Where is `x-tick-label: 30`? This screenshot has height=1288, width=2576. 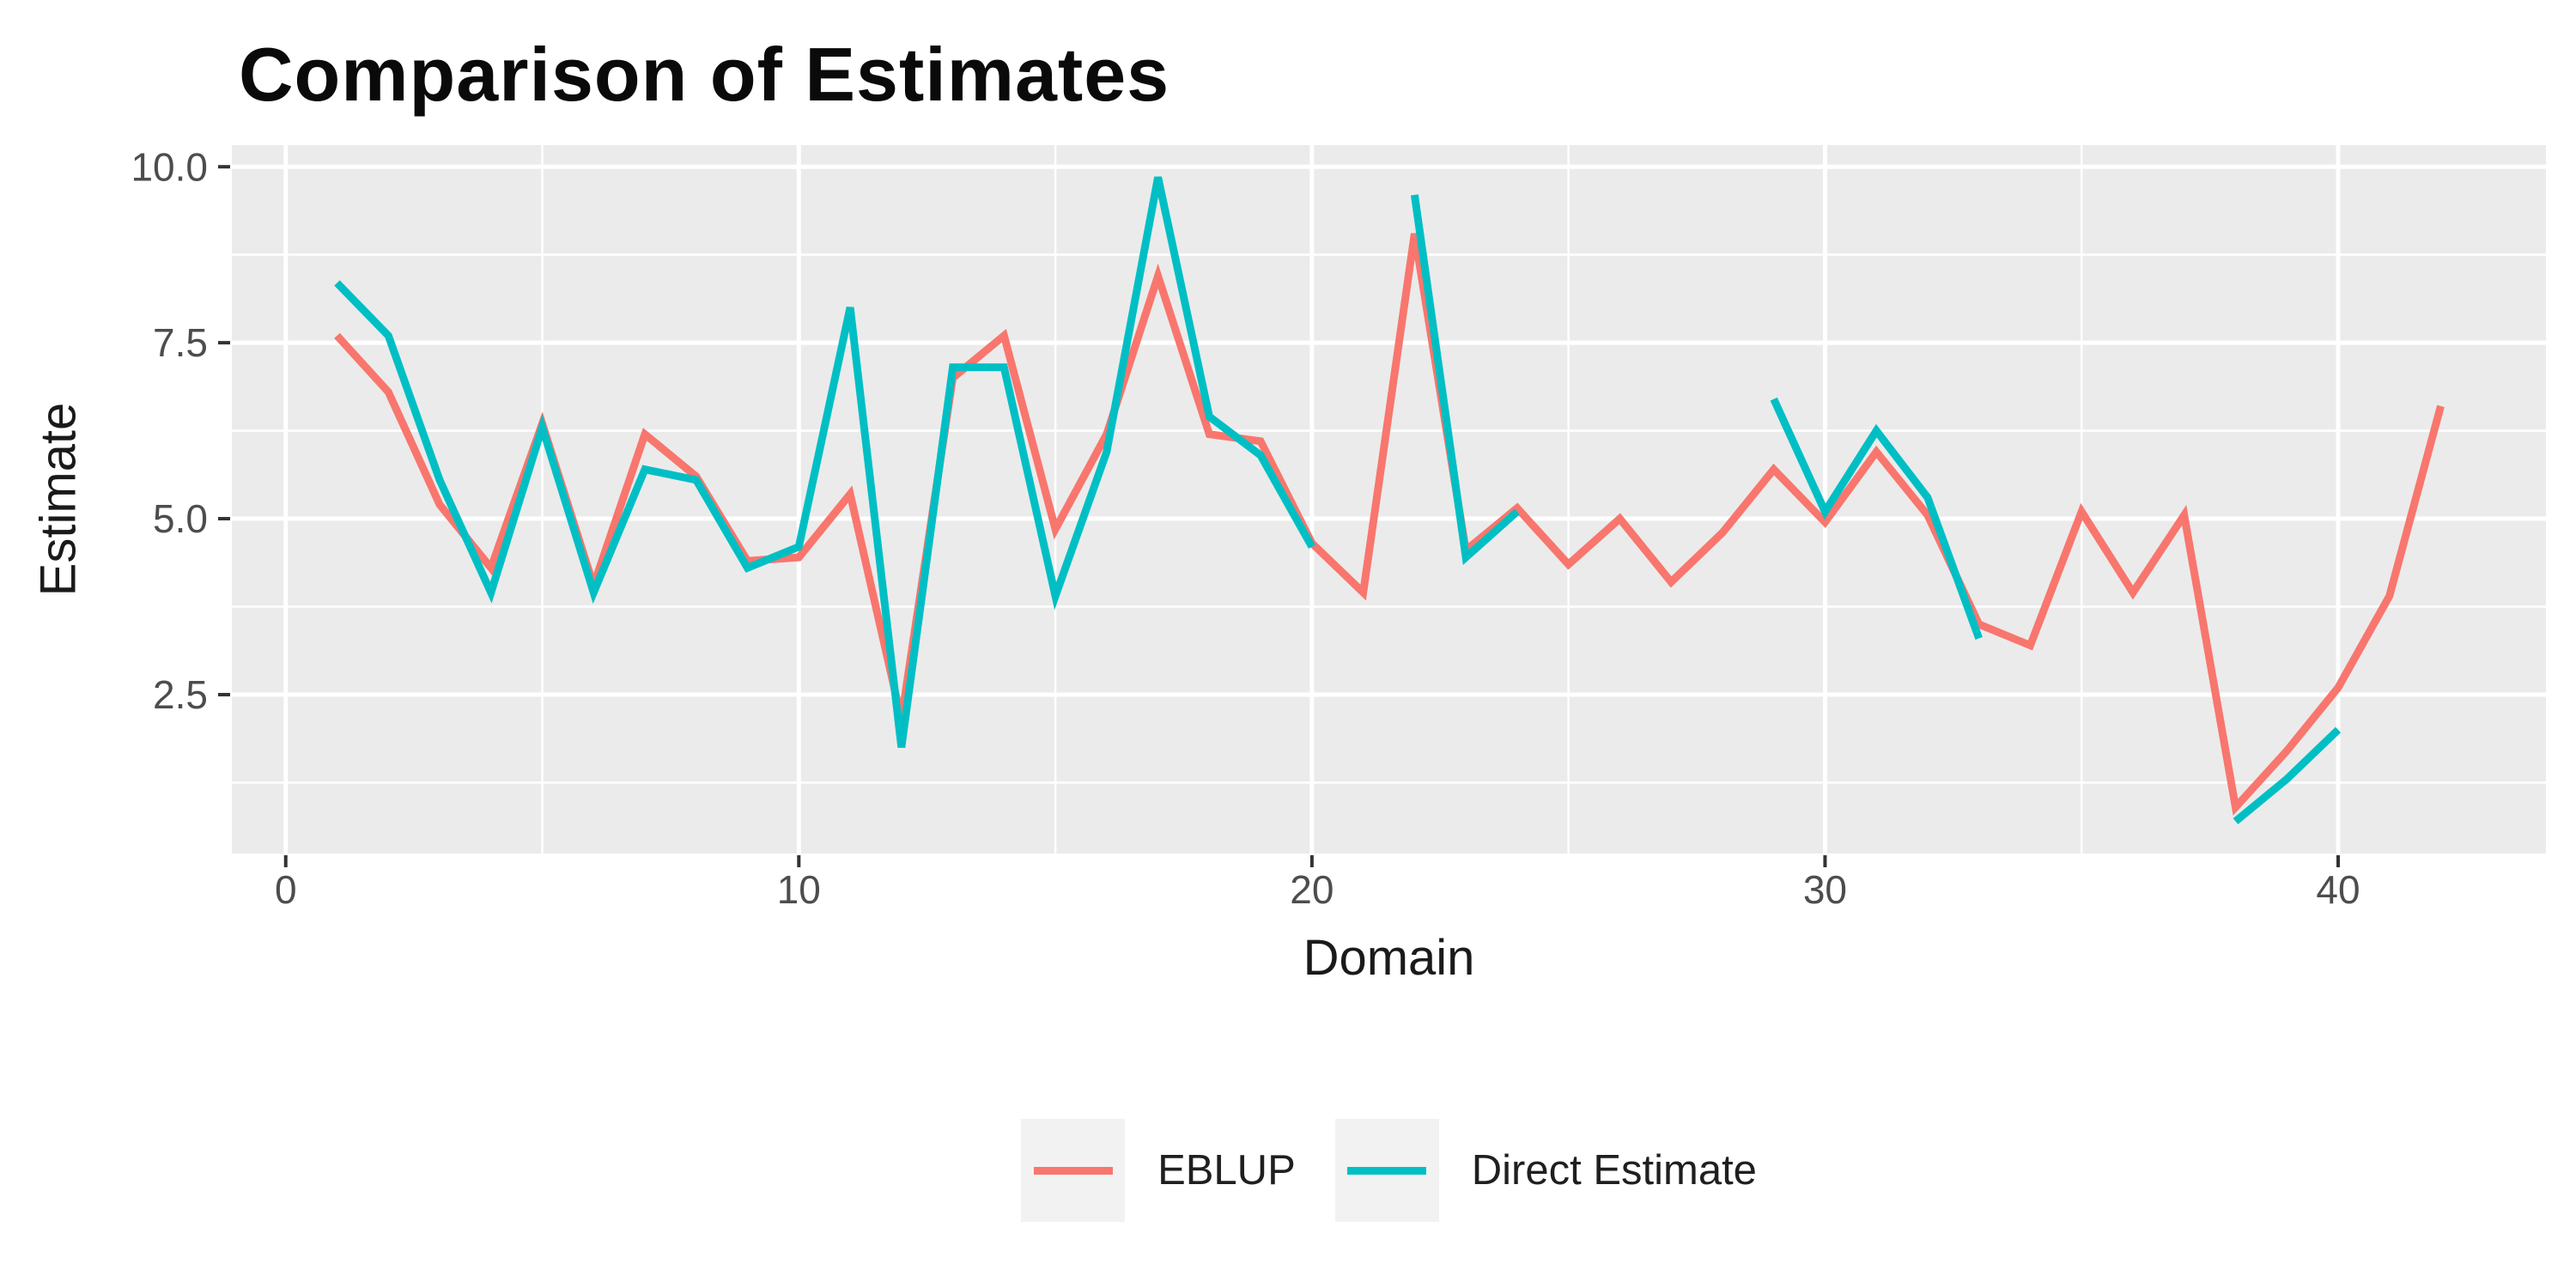 x-tick-label: 30 is located at coordinates (1825, 889).